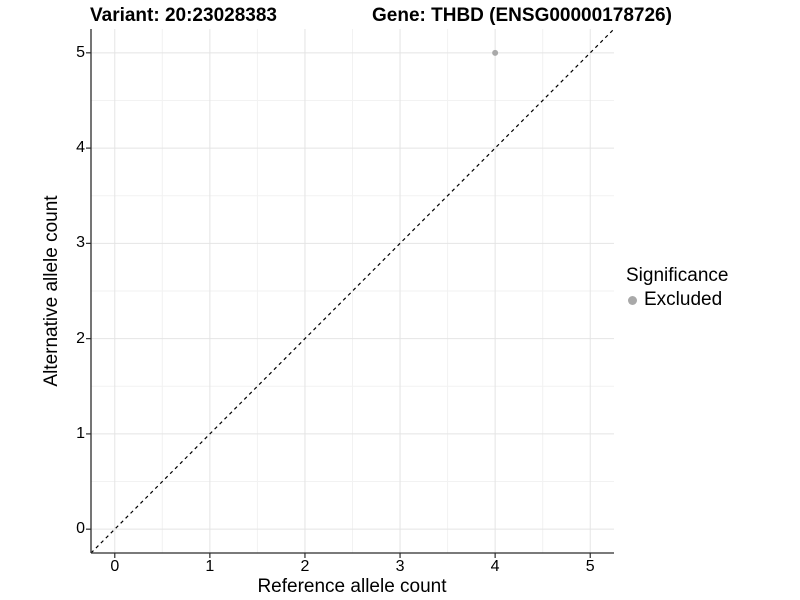 This screenshot has height=600, width=800. What do you see at coordinates (80, 52) in the screenshot?
I see `y-tick-label: 5` at bounding box center [80, 52].